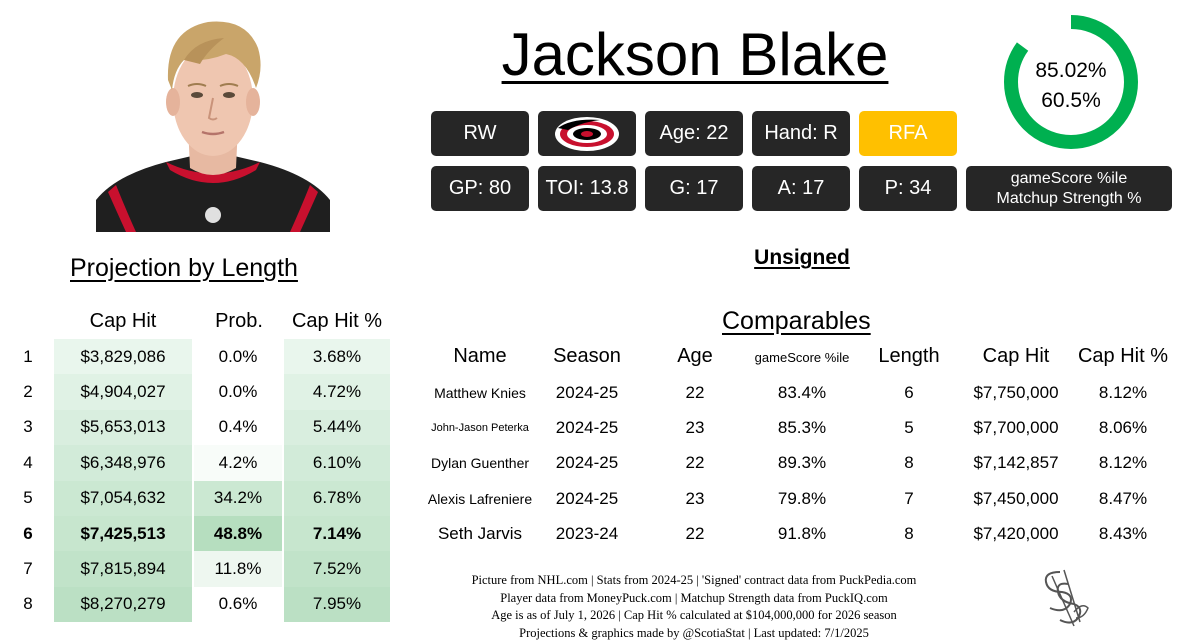 Image resolution: width=1194 pixels, height=642 pixels. I want to click on legend-matchup: Matchup Strength %, so click(1069, 198).